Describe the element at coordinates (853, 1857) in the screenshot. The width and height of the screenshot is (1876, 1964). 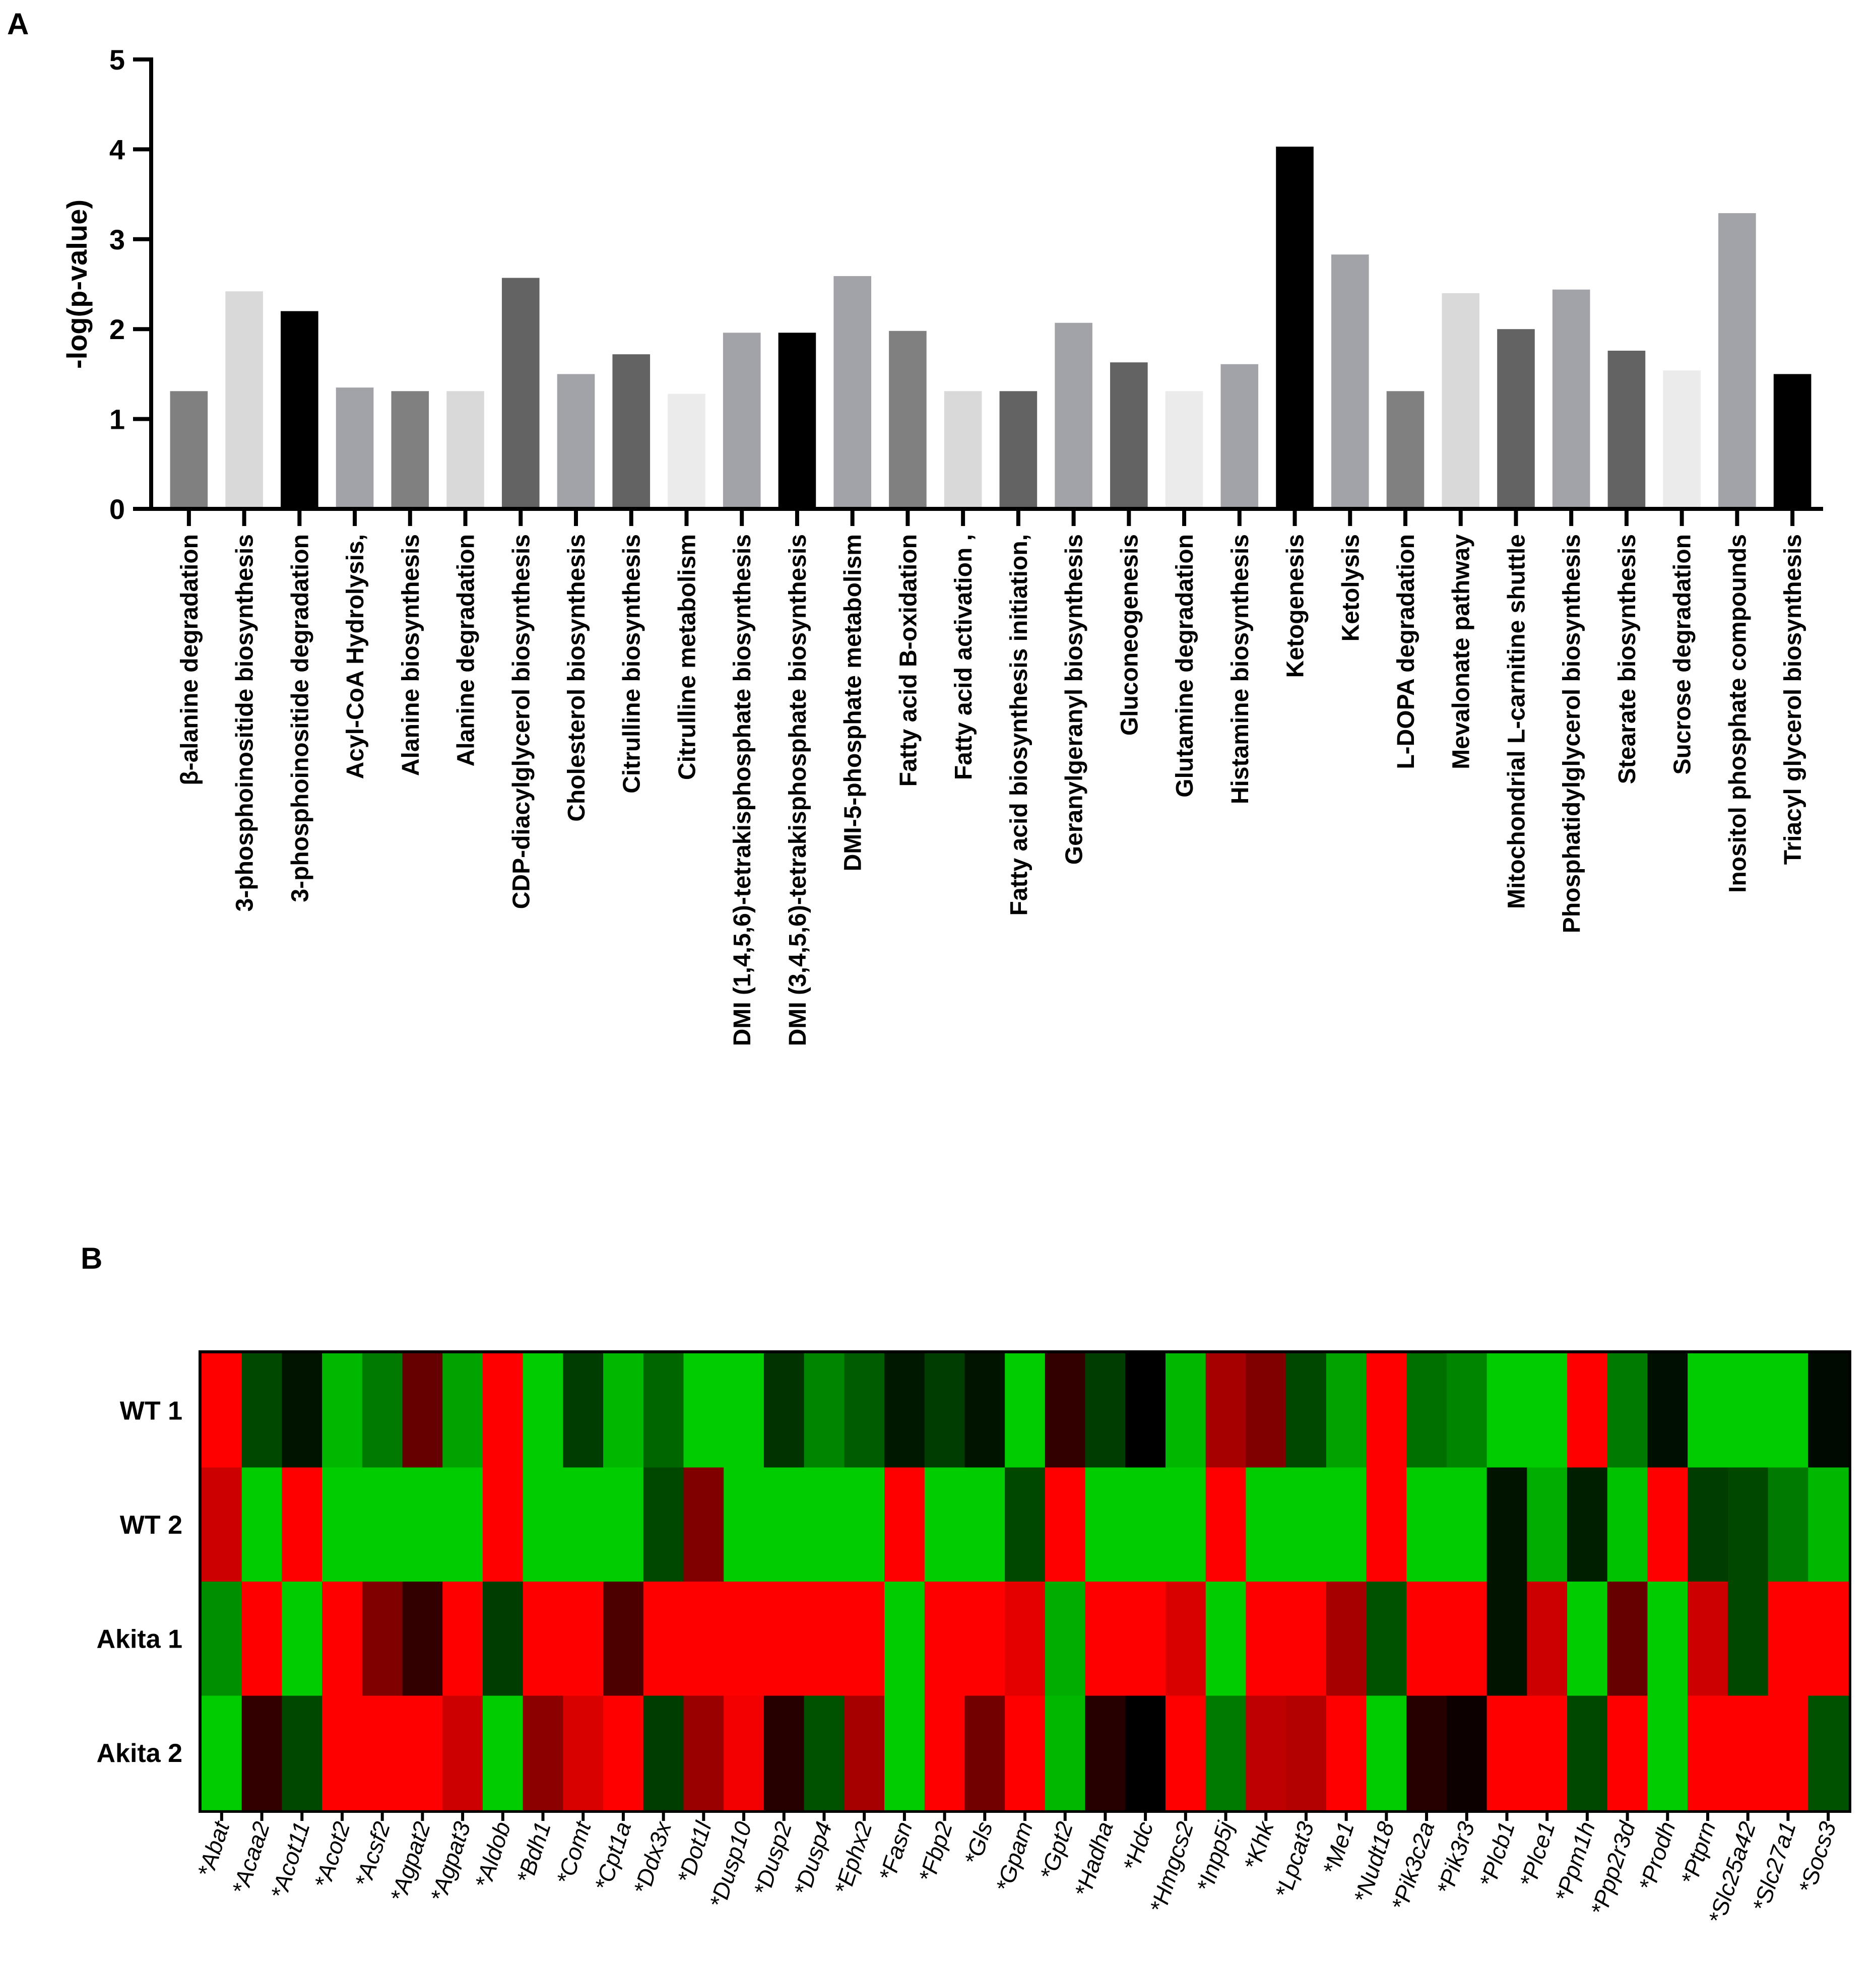
I see `gene-label: *Ephx2` at that location.